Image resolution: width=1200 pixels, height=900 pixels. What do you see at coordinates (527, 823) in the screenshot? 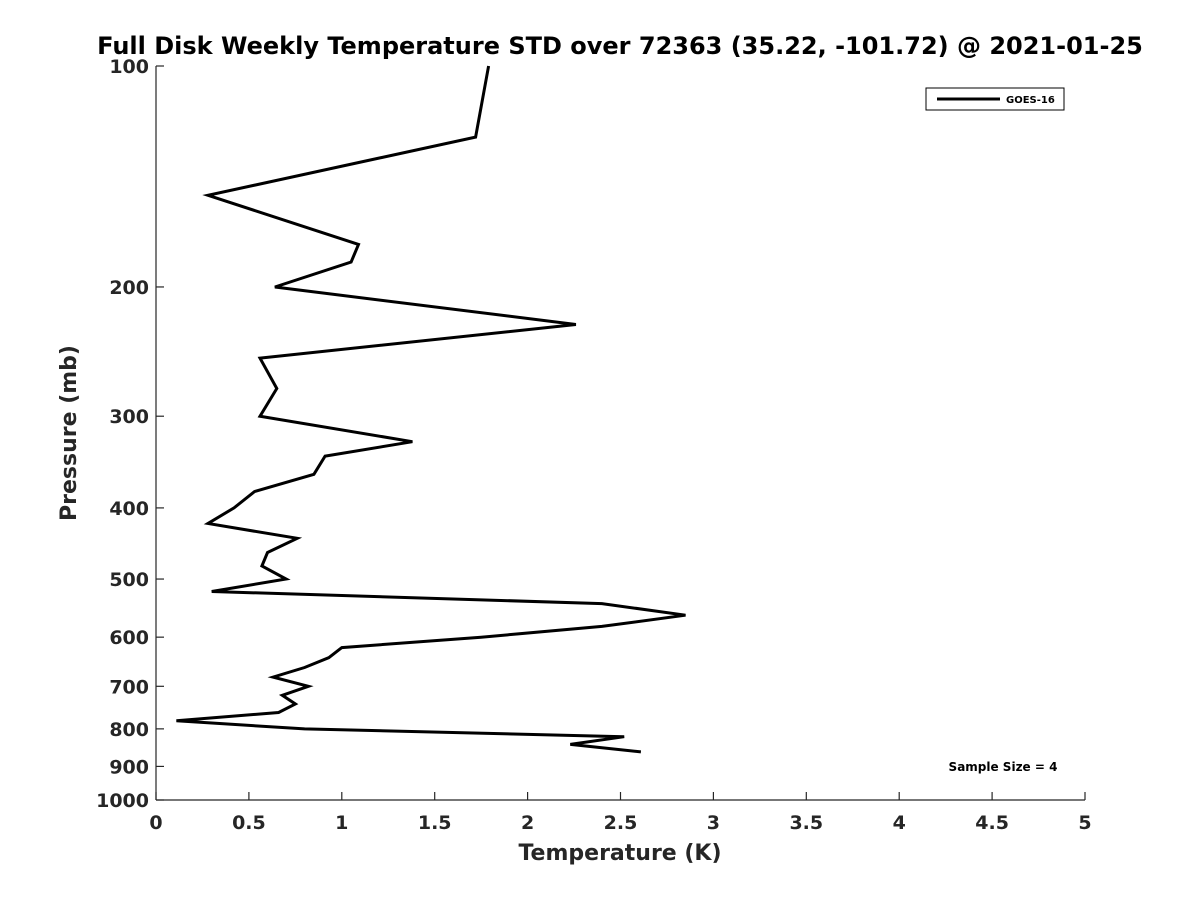
I see `x-tick-label: 2` at bounding box center [527, 823].